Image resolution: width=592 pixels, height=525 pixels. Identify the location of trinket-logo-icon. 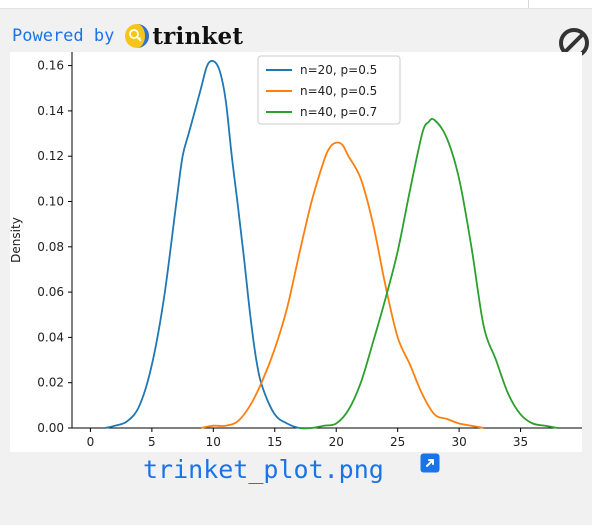
(137, 36).